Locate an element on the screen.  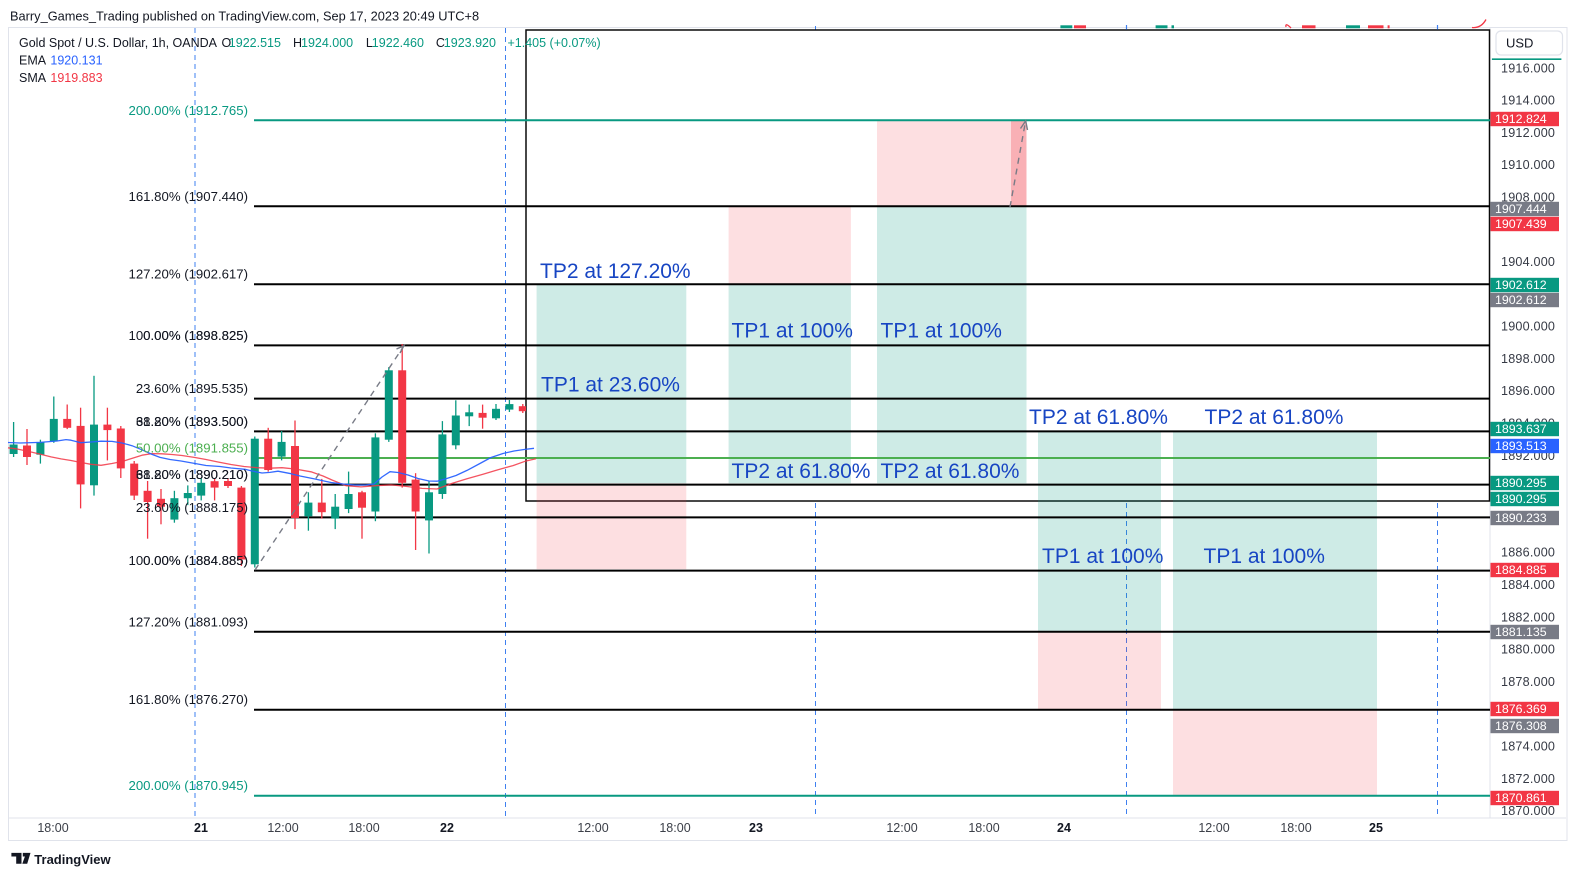
svg-text: 1924.000 is located at coordinates (327, 43).